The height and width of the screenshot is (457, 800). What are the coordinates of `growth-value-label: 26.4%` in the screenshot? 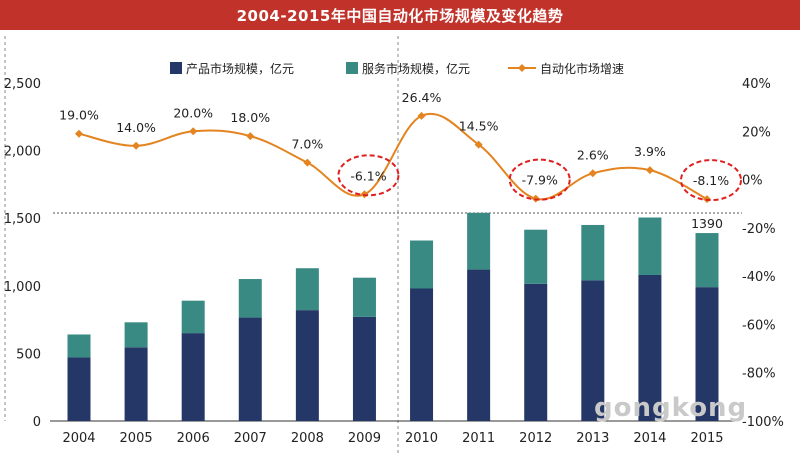 It's located at (422, 97).